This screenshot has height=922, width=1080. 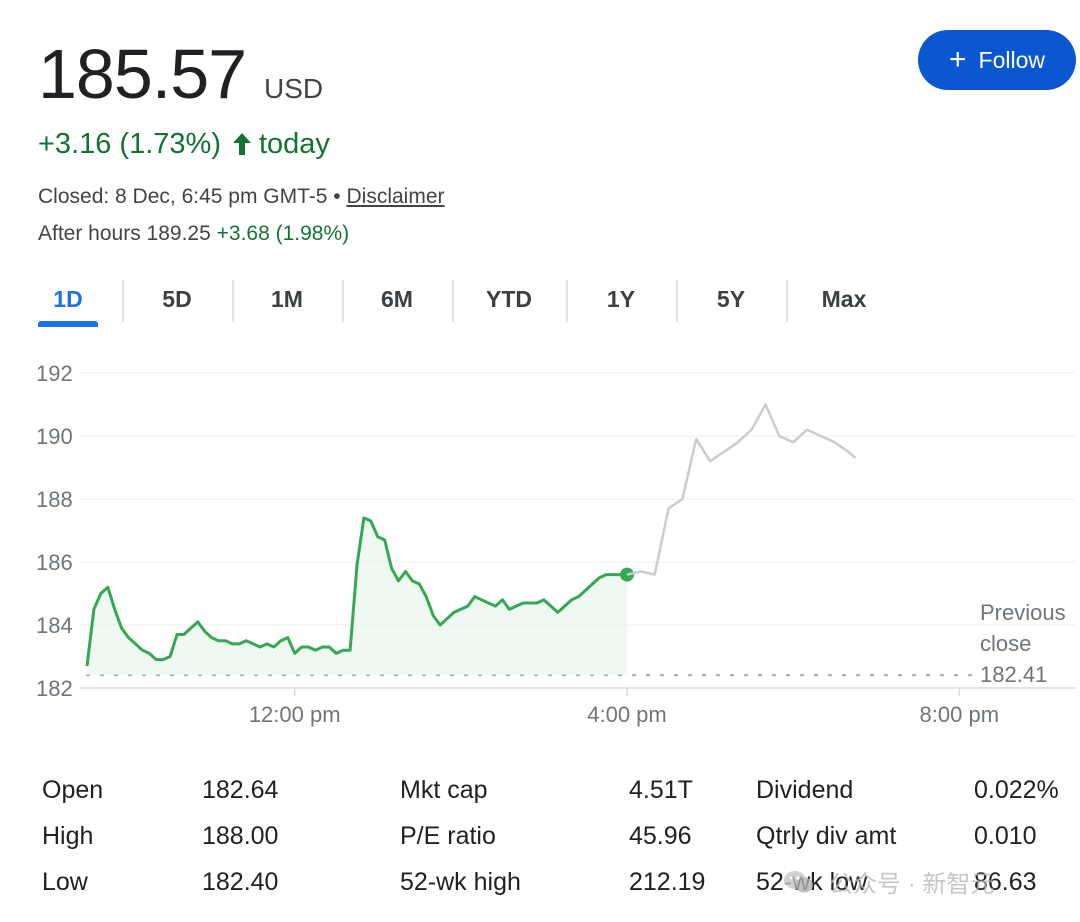 What do you see at coordinates (667, 882) in the screenshot?
I see `stat-value-52wk-high: 212.19` at bounding box center [667, 882].